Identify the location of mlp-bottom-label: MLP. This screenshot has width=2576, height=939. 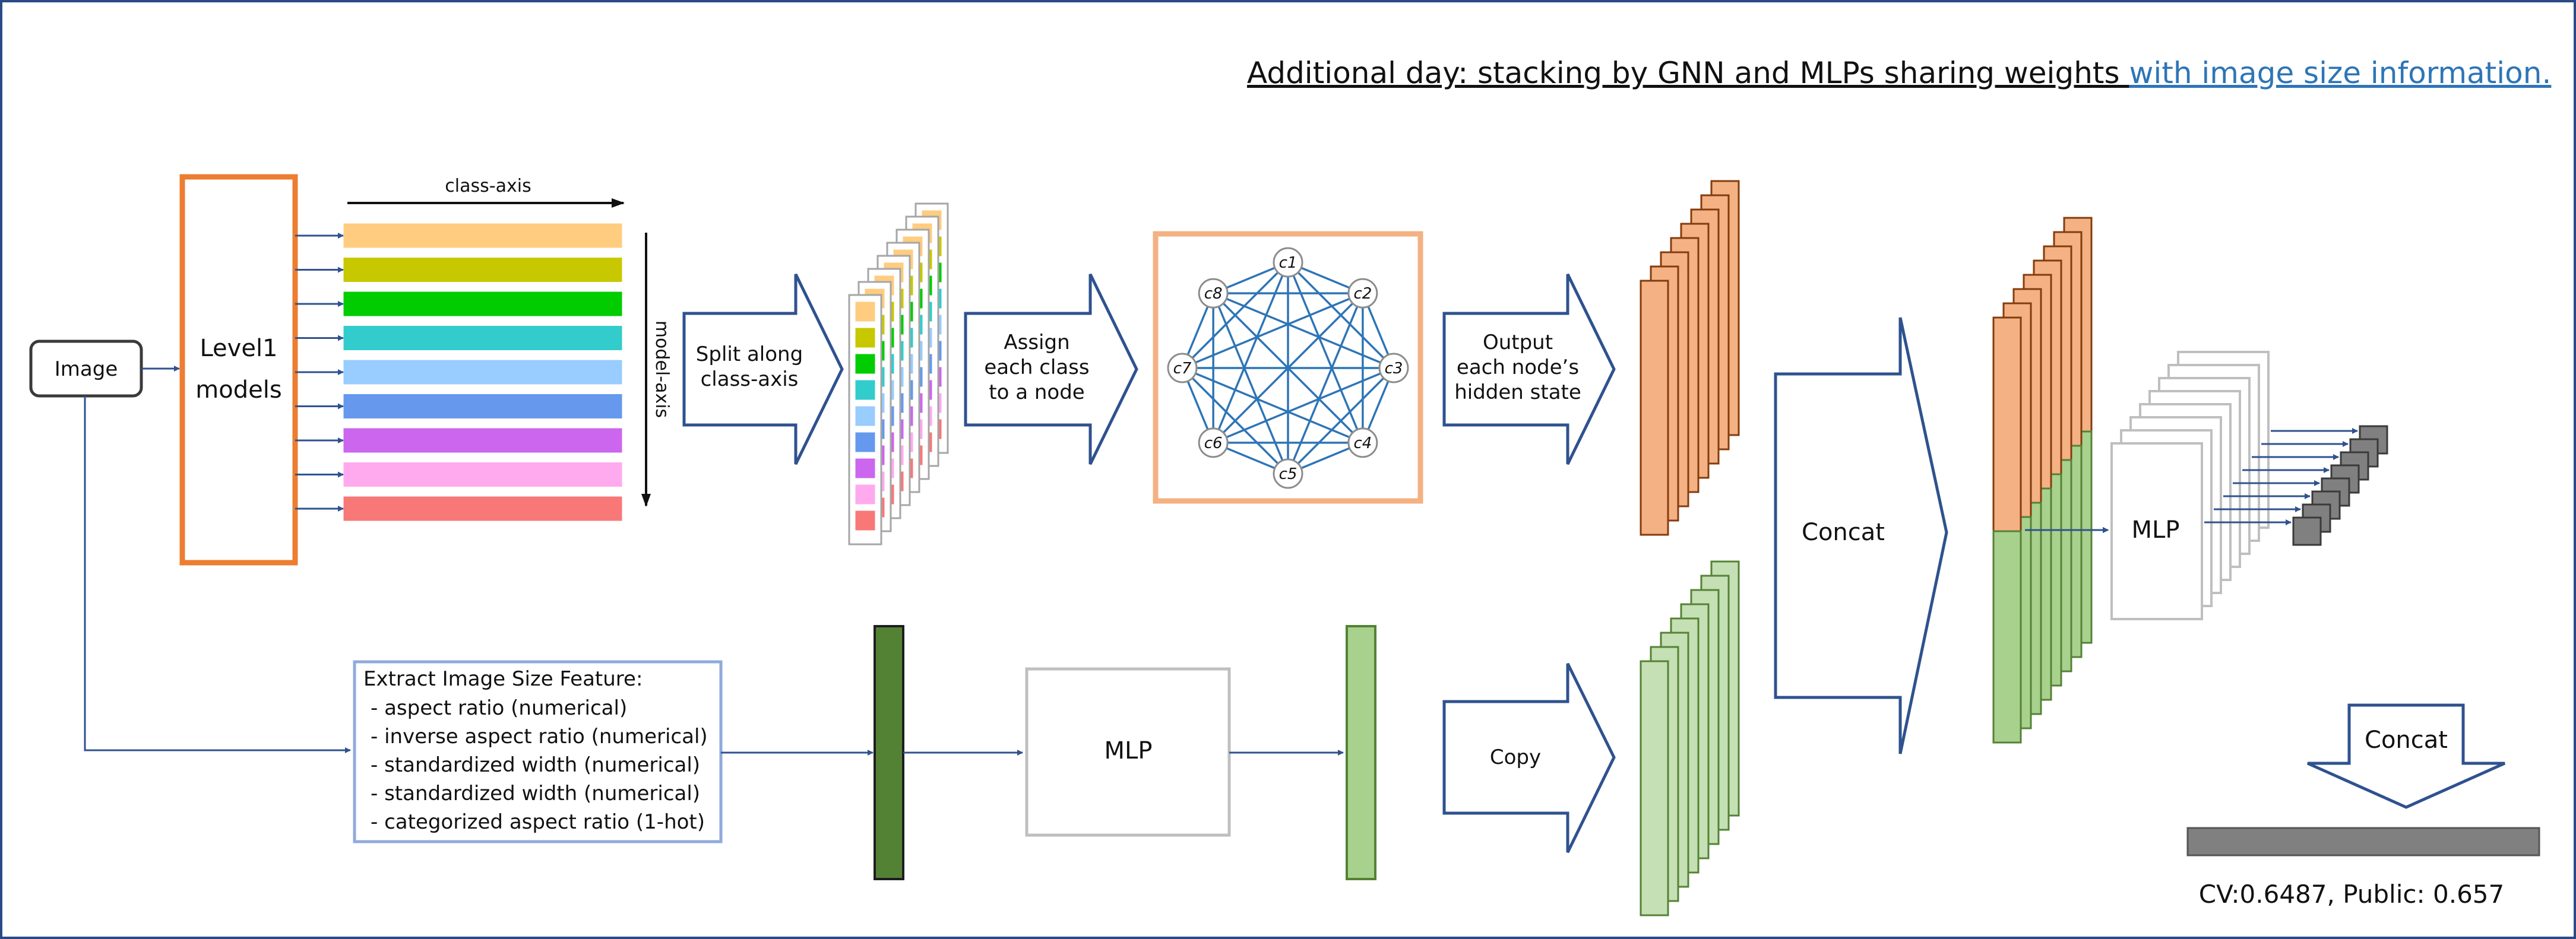
(1129, 751).